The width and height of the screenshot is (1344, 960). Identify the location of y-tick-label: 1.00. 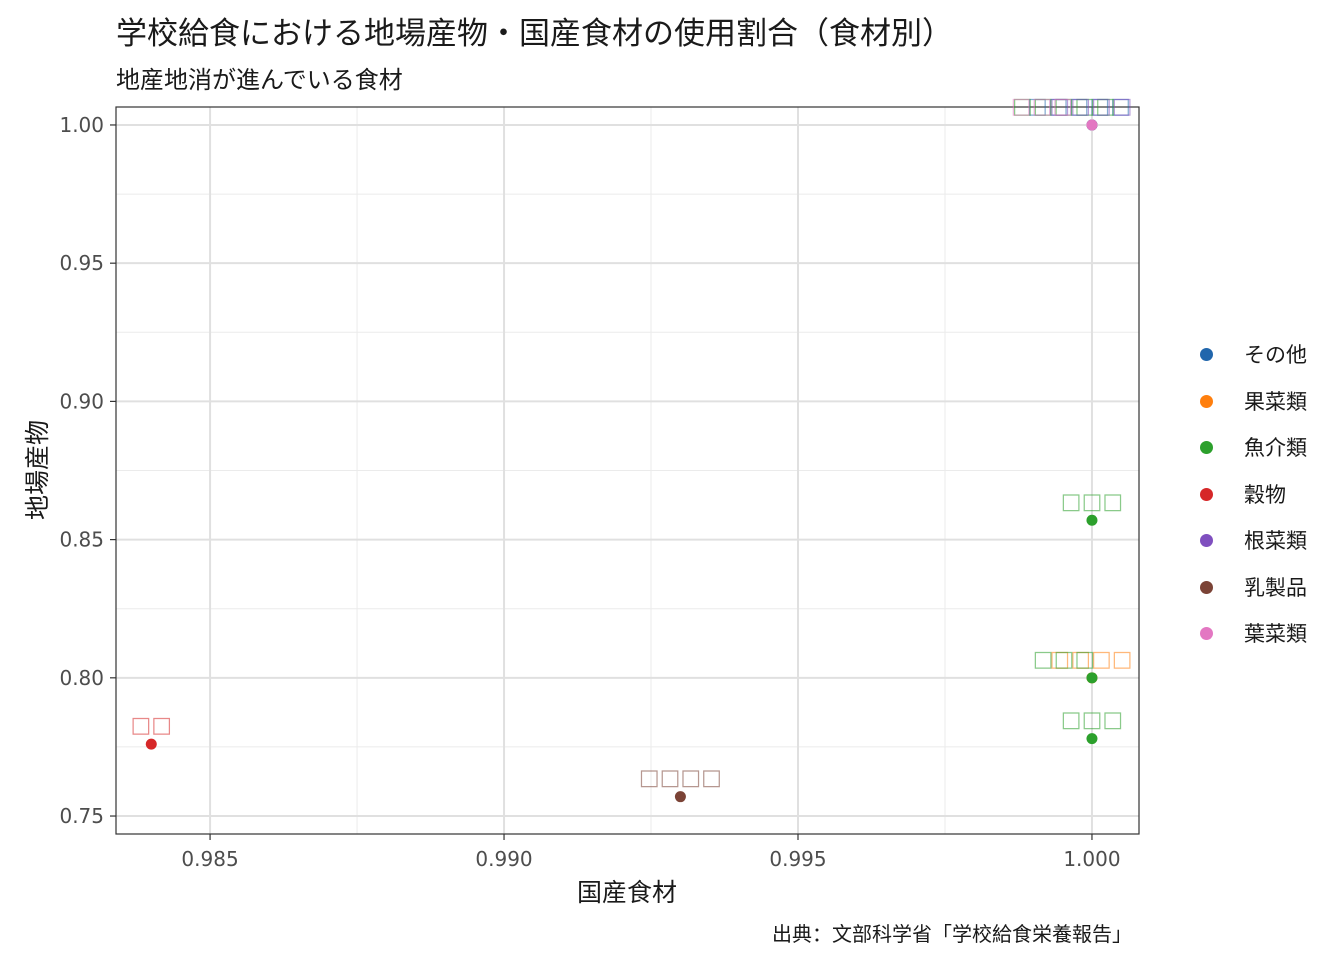
(81, 125).